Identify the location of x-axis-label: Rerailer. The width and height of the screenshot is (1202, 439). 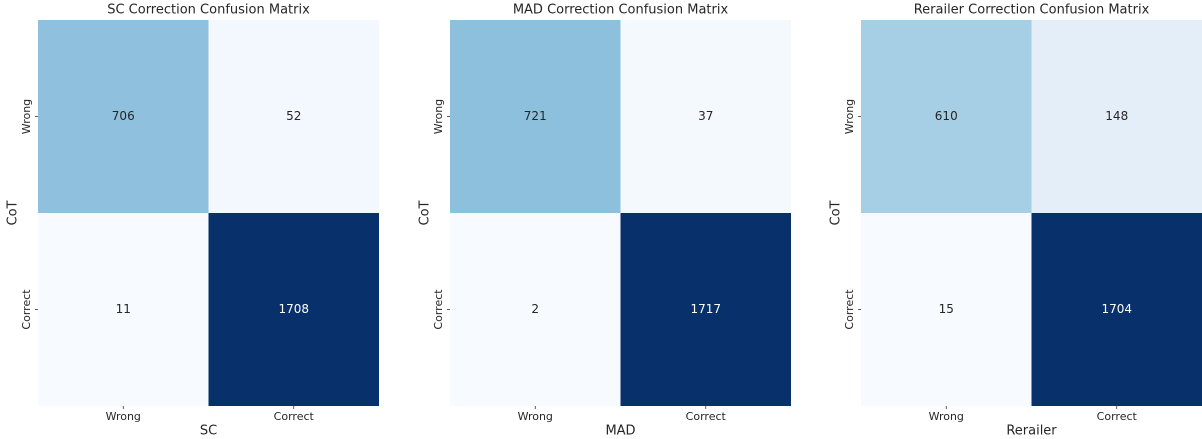
(1031, 431).